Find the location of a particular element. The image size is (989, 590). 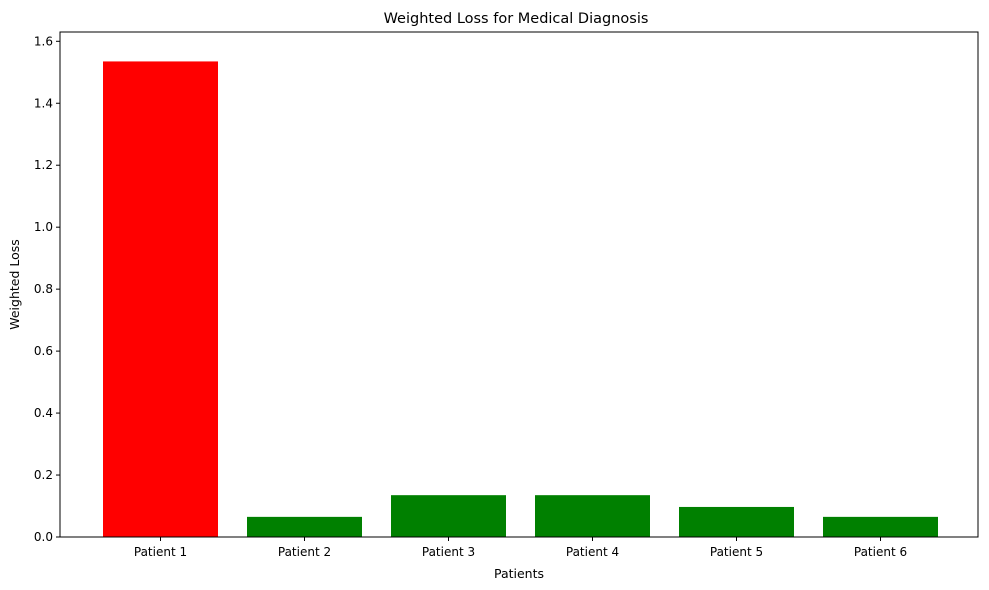

y-tick-label-3: 0.6 is located at coordinates (43, 351).